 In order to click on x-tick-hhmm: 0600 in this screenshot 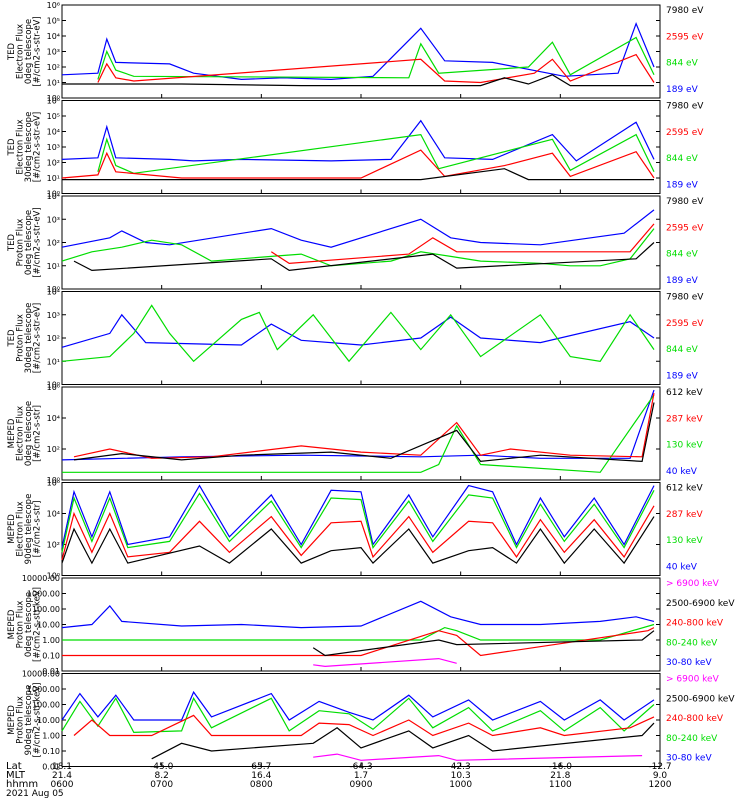, I will do `click(62, 785)`.